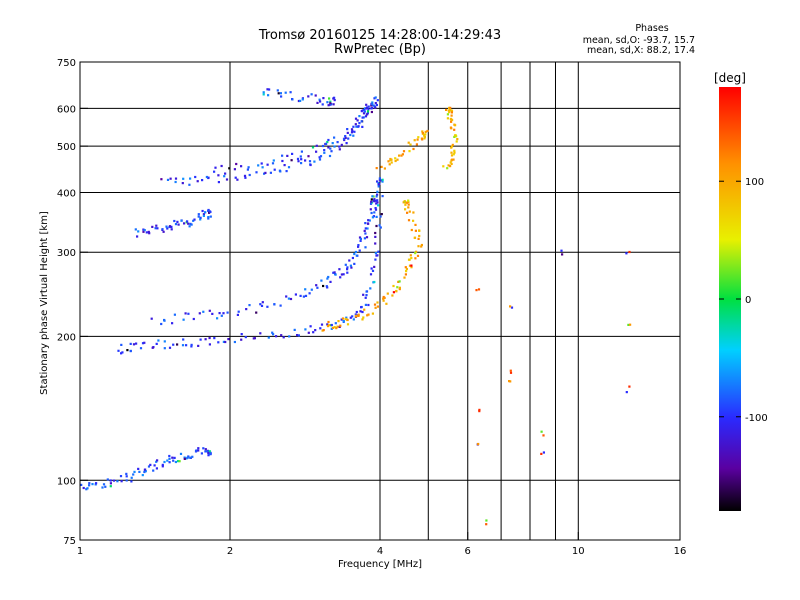  What do you see at coordinates (69, 541) in the screenshot?
I see `y-tick-label-75: 75` at bounding box center [69, 541].